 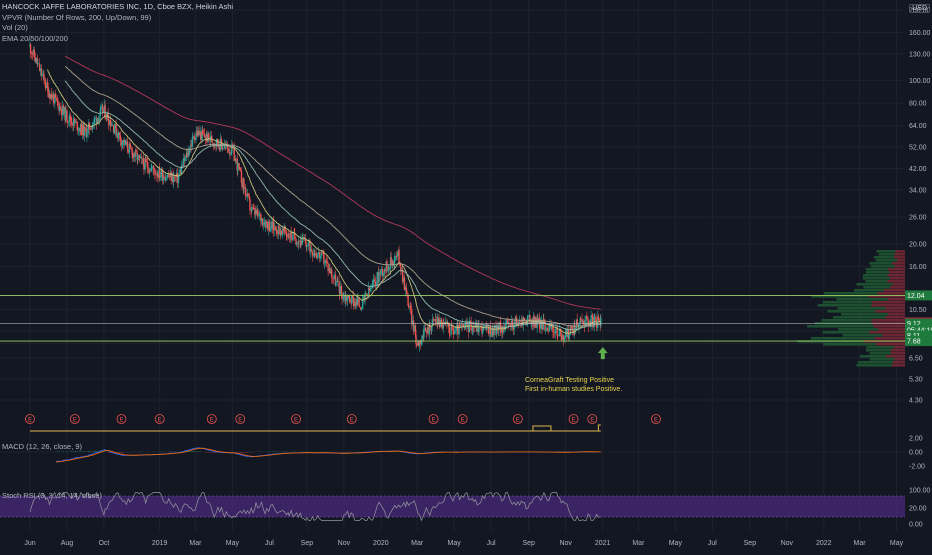 What do you see at coordinates (787, 543) in the screenshot?
I see `time-axis-label: Nov` at bounding box center [787, 543].